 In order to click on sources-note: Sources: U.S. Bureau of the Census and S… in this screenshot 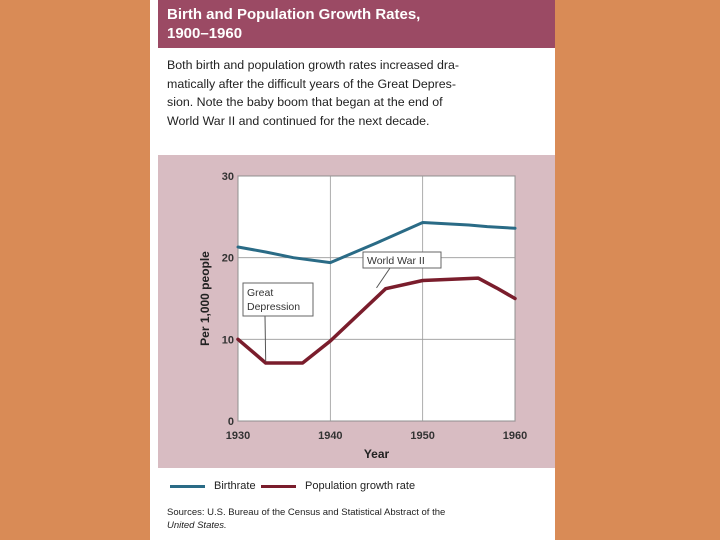, I will do `click(357, 519)`.